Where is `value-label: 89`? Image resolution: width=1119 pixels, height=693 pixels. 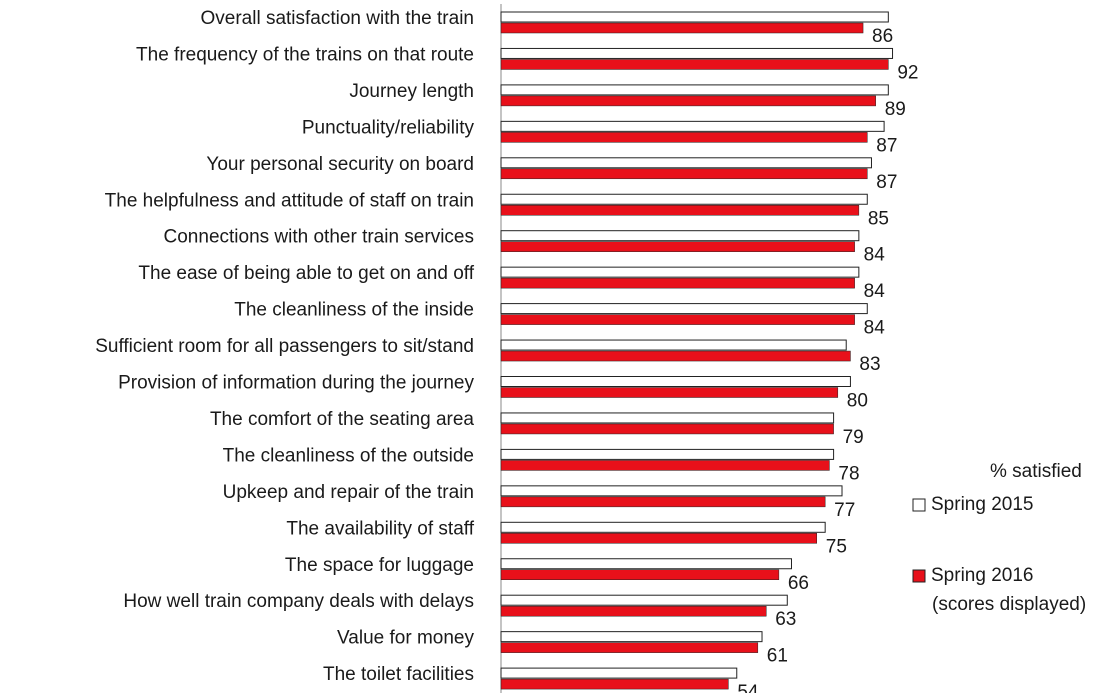 value-label: 89 is located at coordinates (895, 109).